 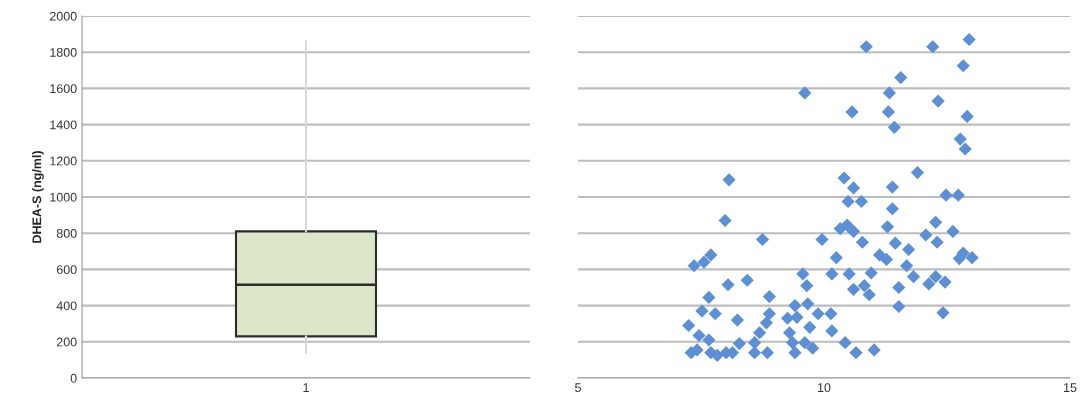 What do you see at coordinates (63, 16) in the screenshot?
I see `y-tick-label: 2000` at bounding box center [63, 16].